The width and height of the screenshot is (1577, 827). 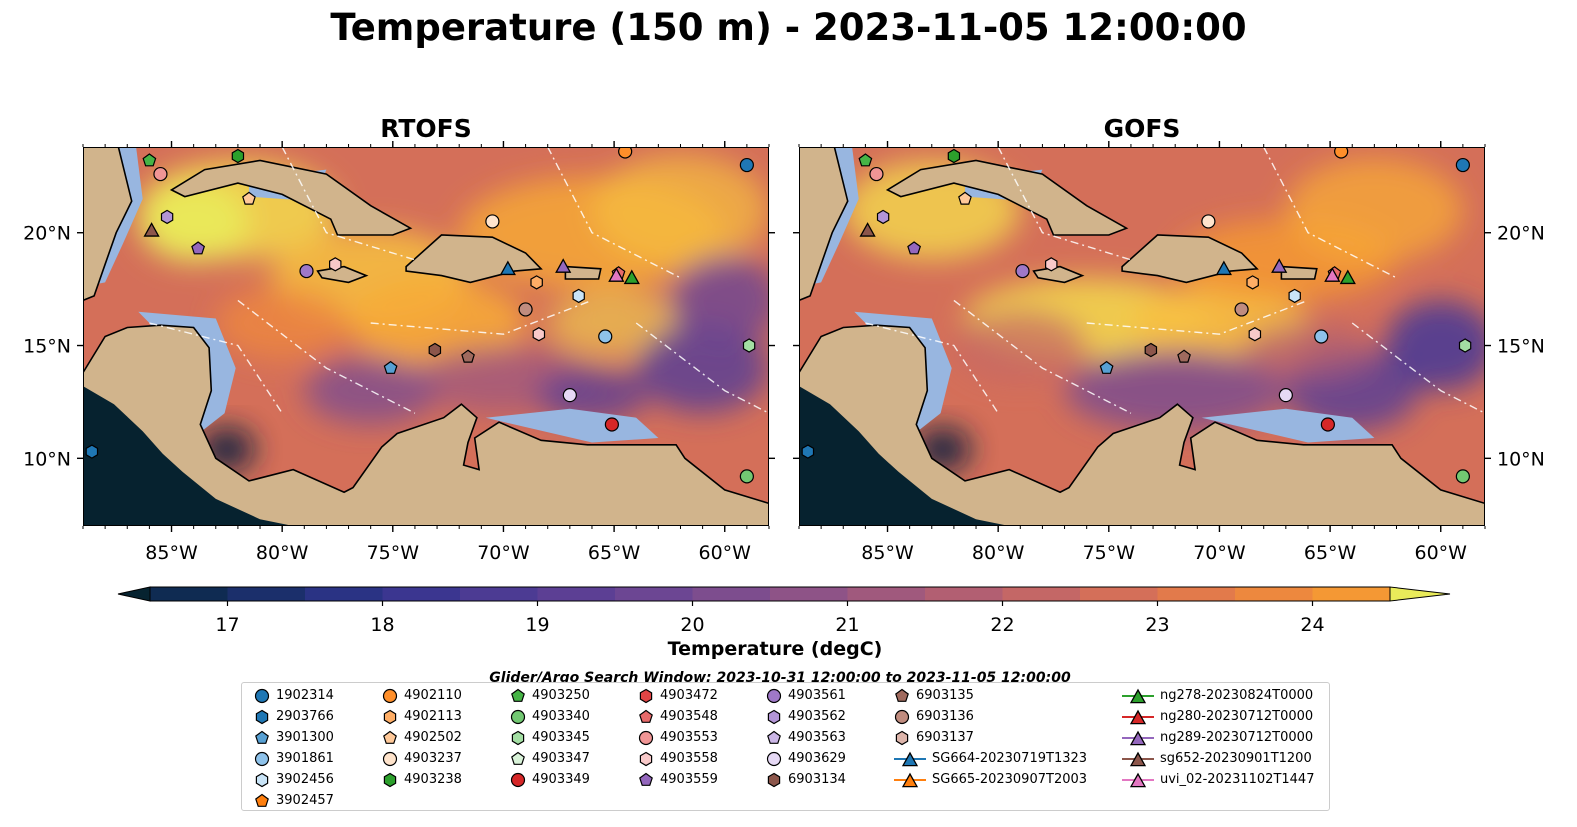 What do you see at coordinates (561, 695) in the screenshot?
I see `legend-label: 4903250` at bounding box center [561, 695].